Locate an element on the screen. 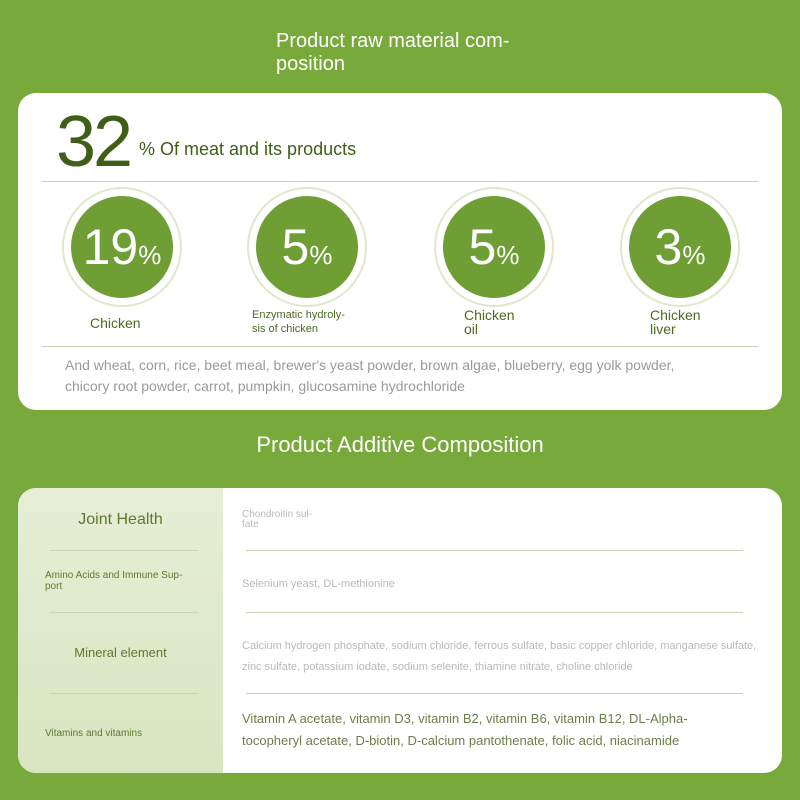 The height and width of the screenshot is (800, 800). item-label: Chicken oil is located at coordinates (489, 322).